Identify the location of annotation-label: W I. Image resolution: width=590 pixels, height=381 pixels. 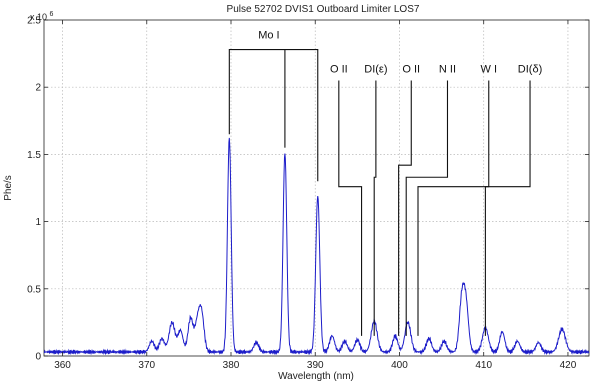
(489, 69).